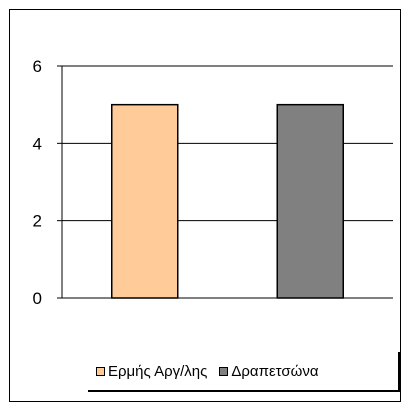 The height and width of the screenshot is (412, 411). I want to click on y-tick-label-4: 4, so click(37, 143).